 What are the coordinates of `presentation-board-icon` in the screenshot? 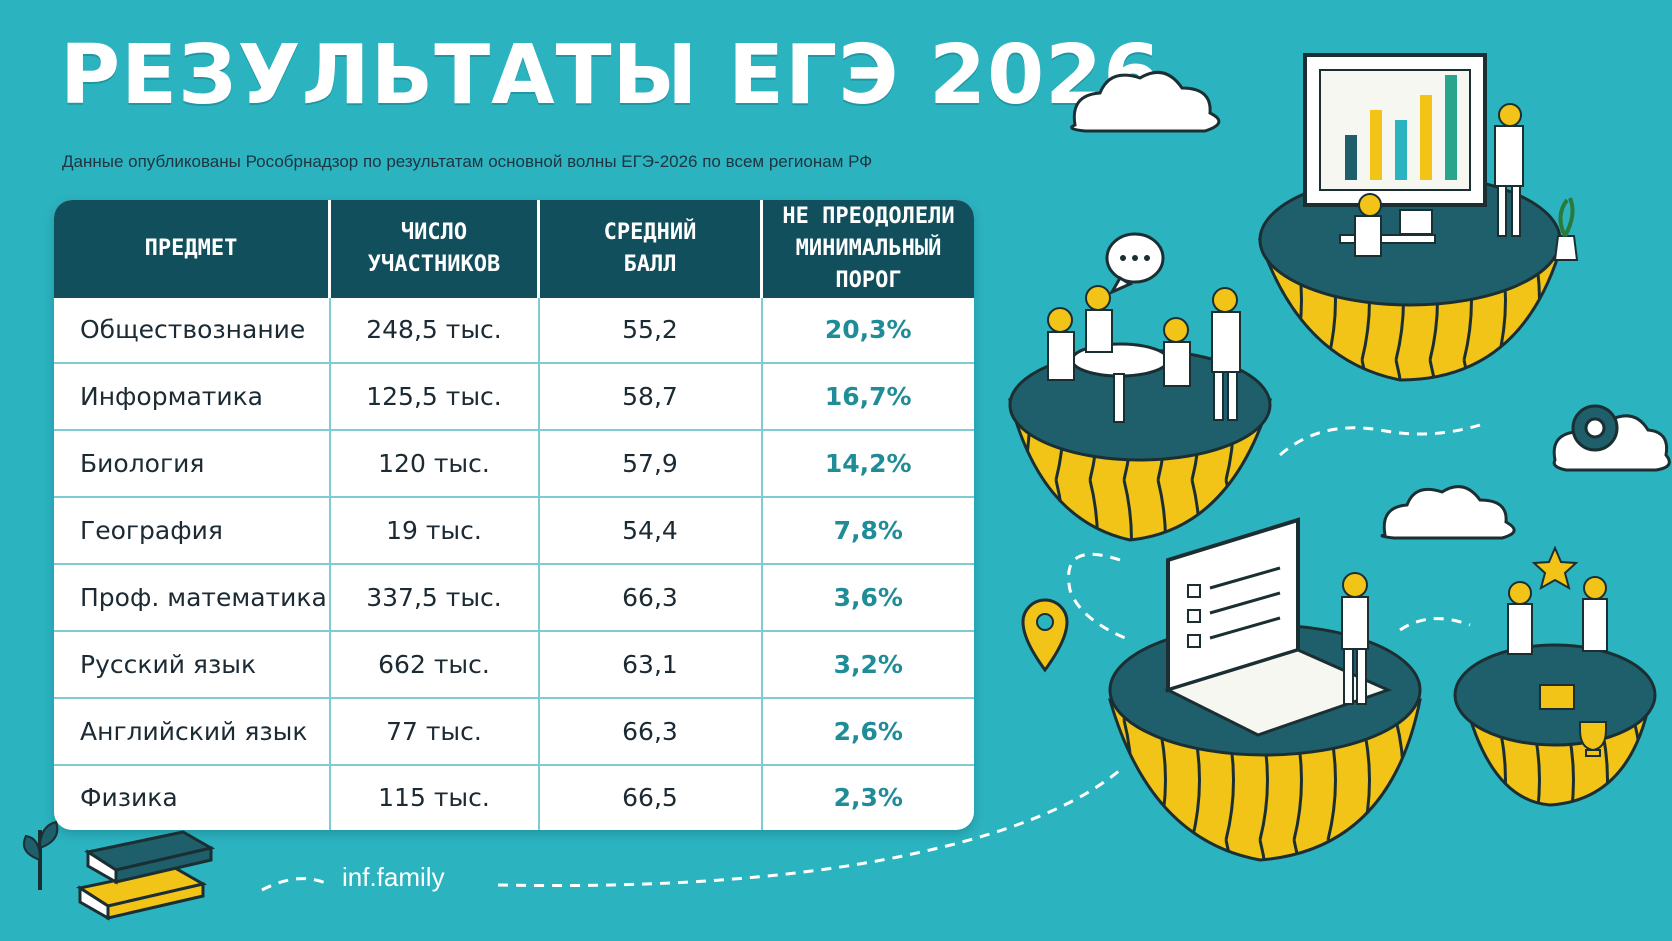 It's located at (1395, 130).